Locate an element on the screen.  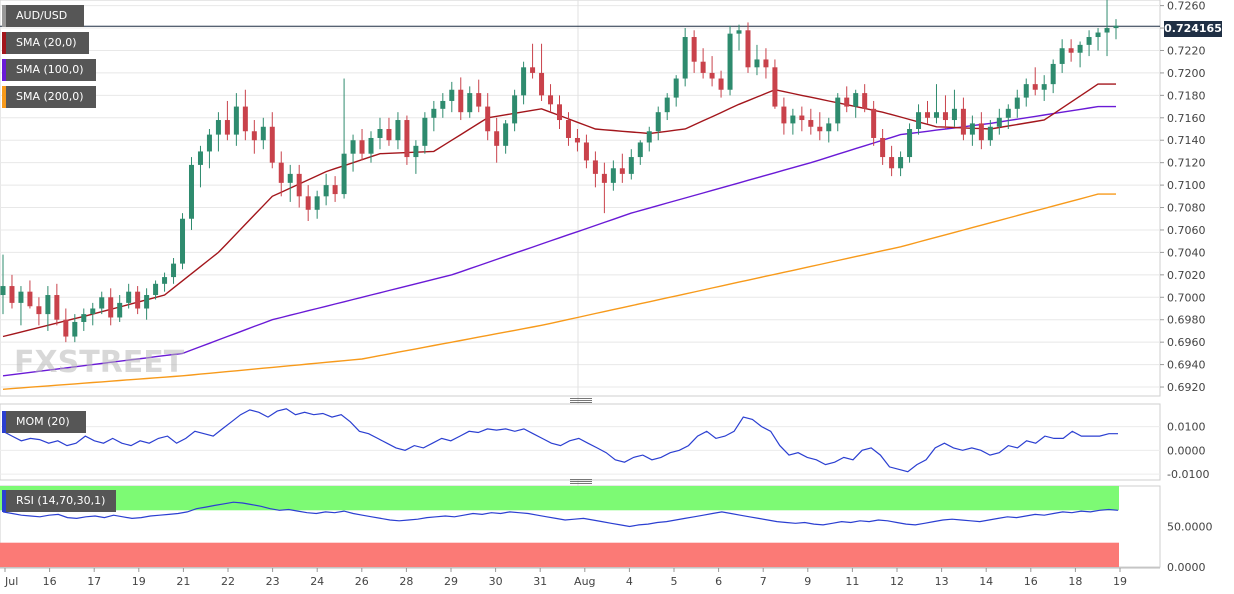
panel-splitter-mom is located at coordinates (581, 400).